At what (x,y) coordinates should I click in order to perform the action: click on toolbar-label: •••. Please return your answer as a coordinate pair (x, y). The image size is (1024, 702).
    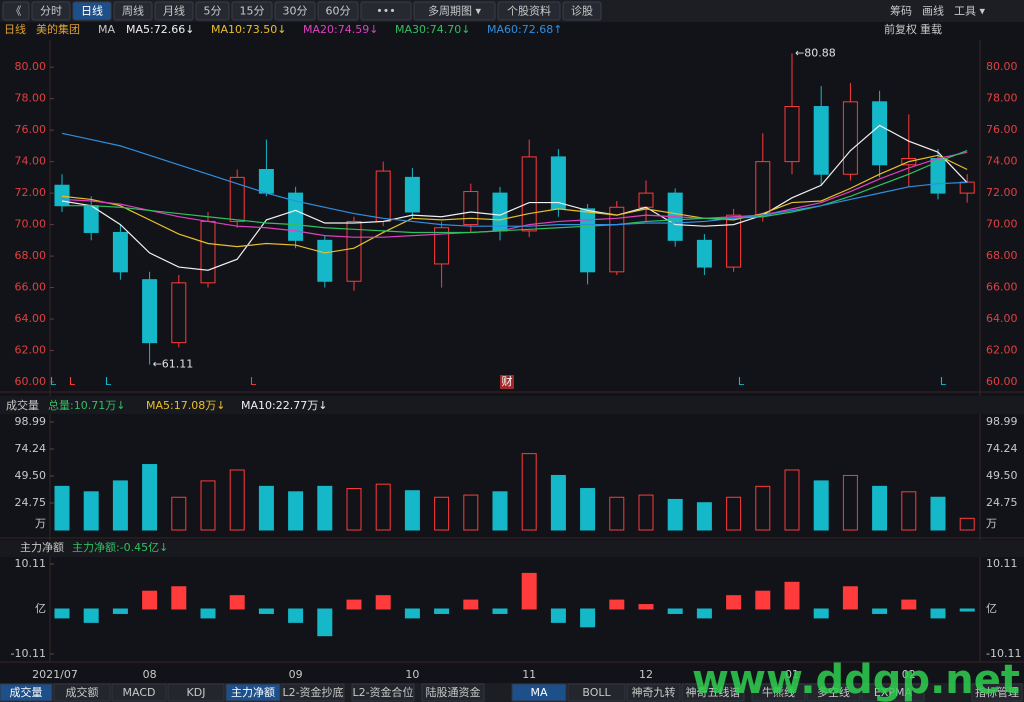
    Looking at the image, I should click on (385, 11).